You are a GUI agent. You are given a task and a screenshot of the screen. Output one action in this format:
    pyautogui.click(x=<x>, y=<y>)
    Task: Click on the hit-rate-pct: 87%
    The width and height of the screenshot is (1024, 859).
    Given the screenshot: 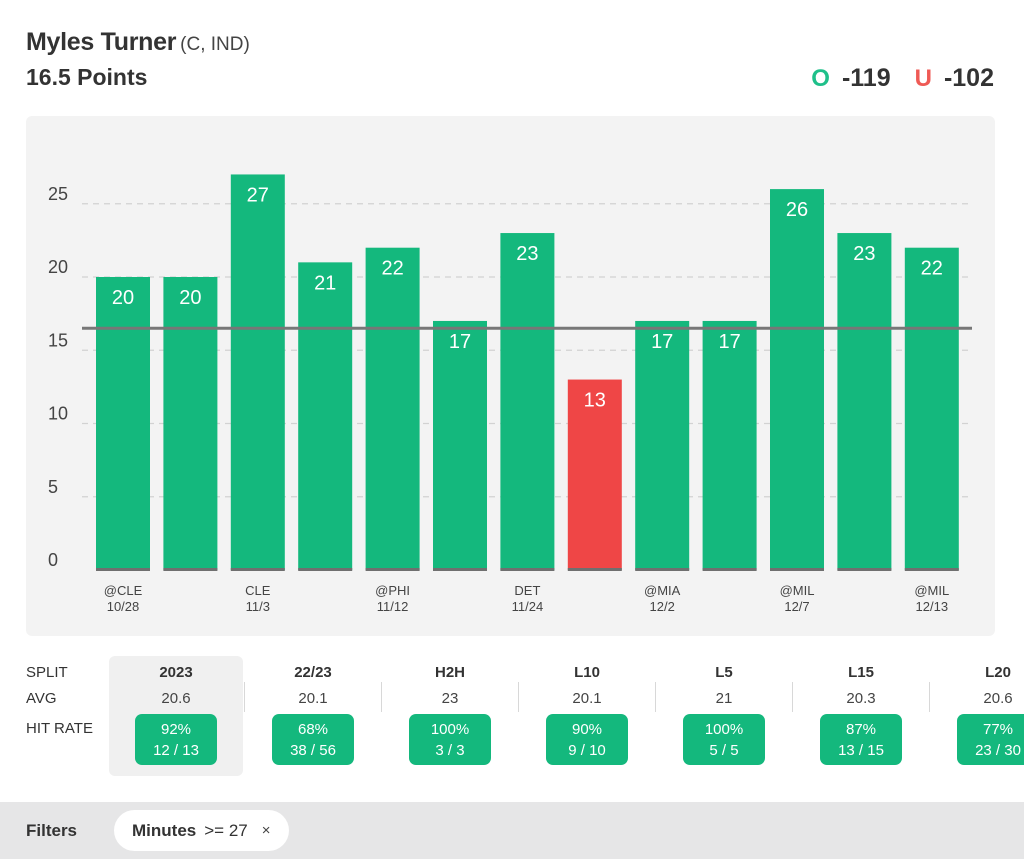 What is the action you would take?
    pyautogui.click(x=861, y=729)
    